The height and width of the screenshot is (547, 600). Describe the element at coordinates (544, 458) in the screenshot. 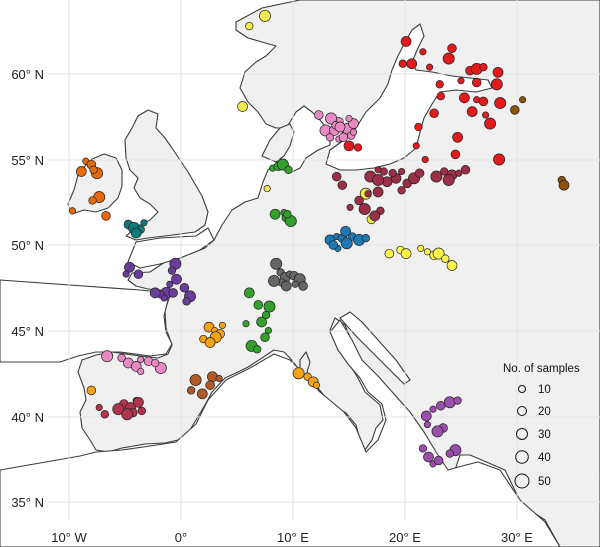

I see `legend-label-40: 40` at that location.